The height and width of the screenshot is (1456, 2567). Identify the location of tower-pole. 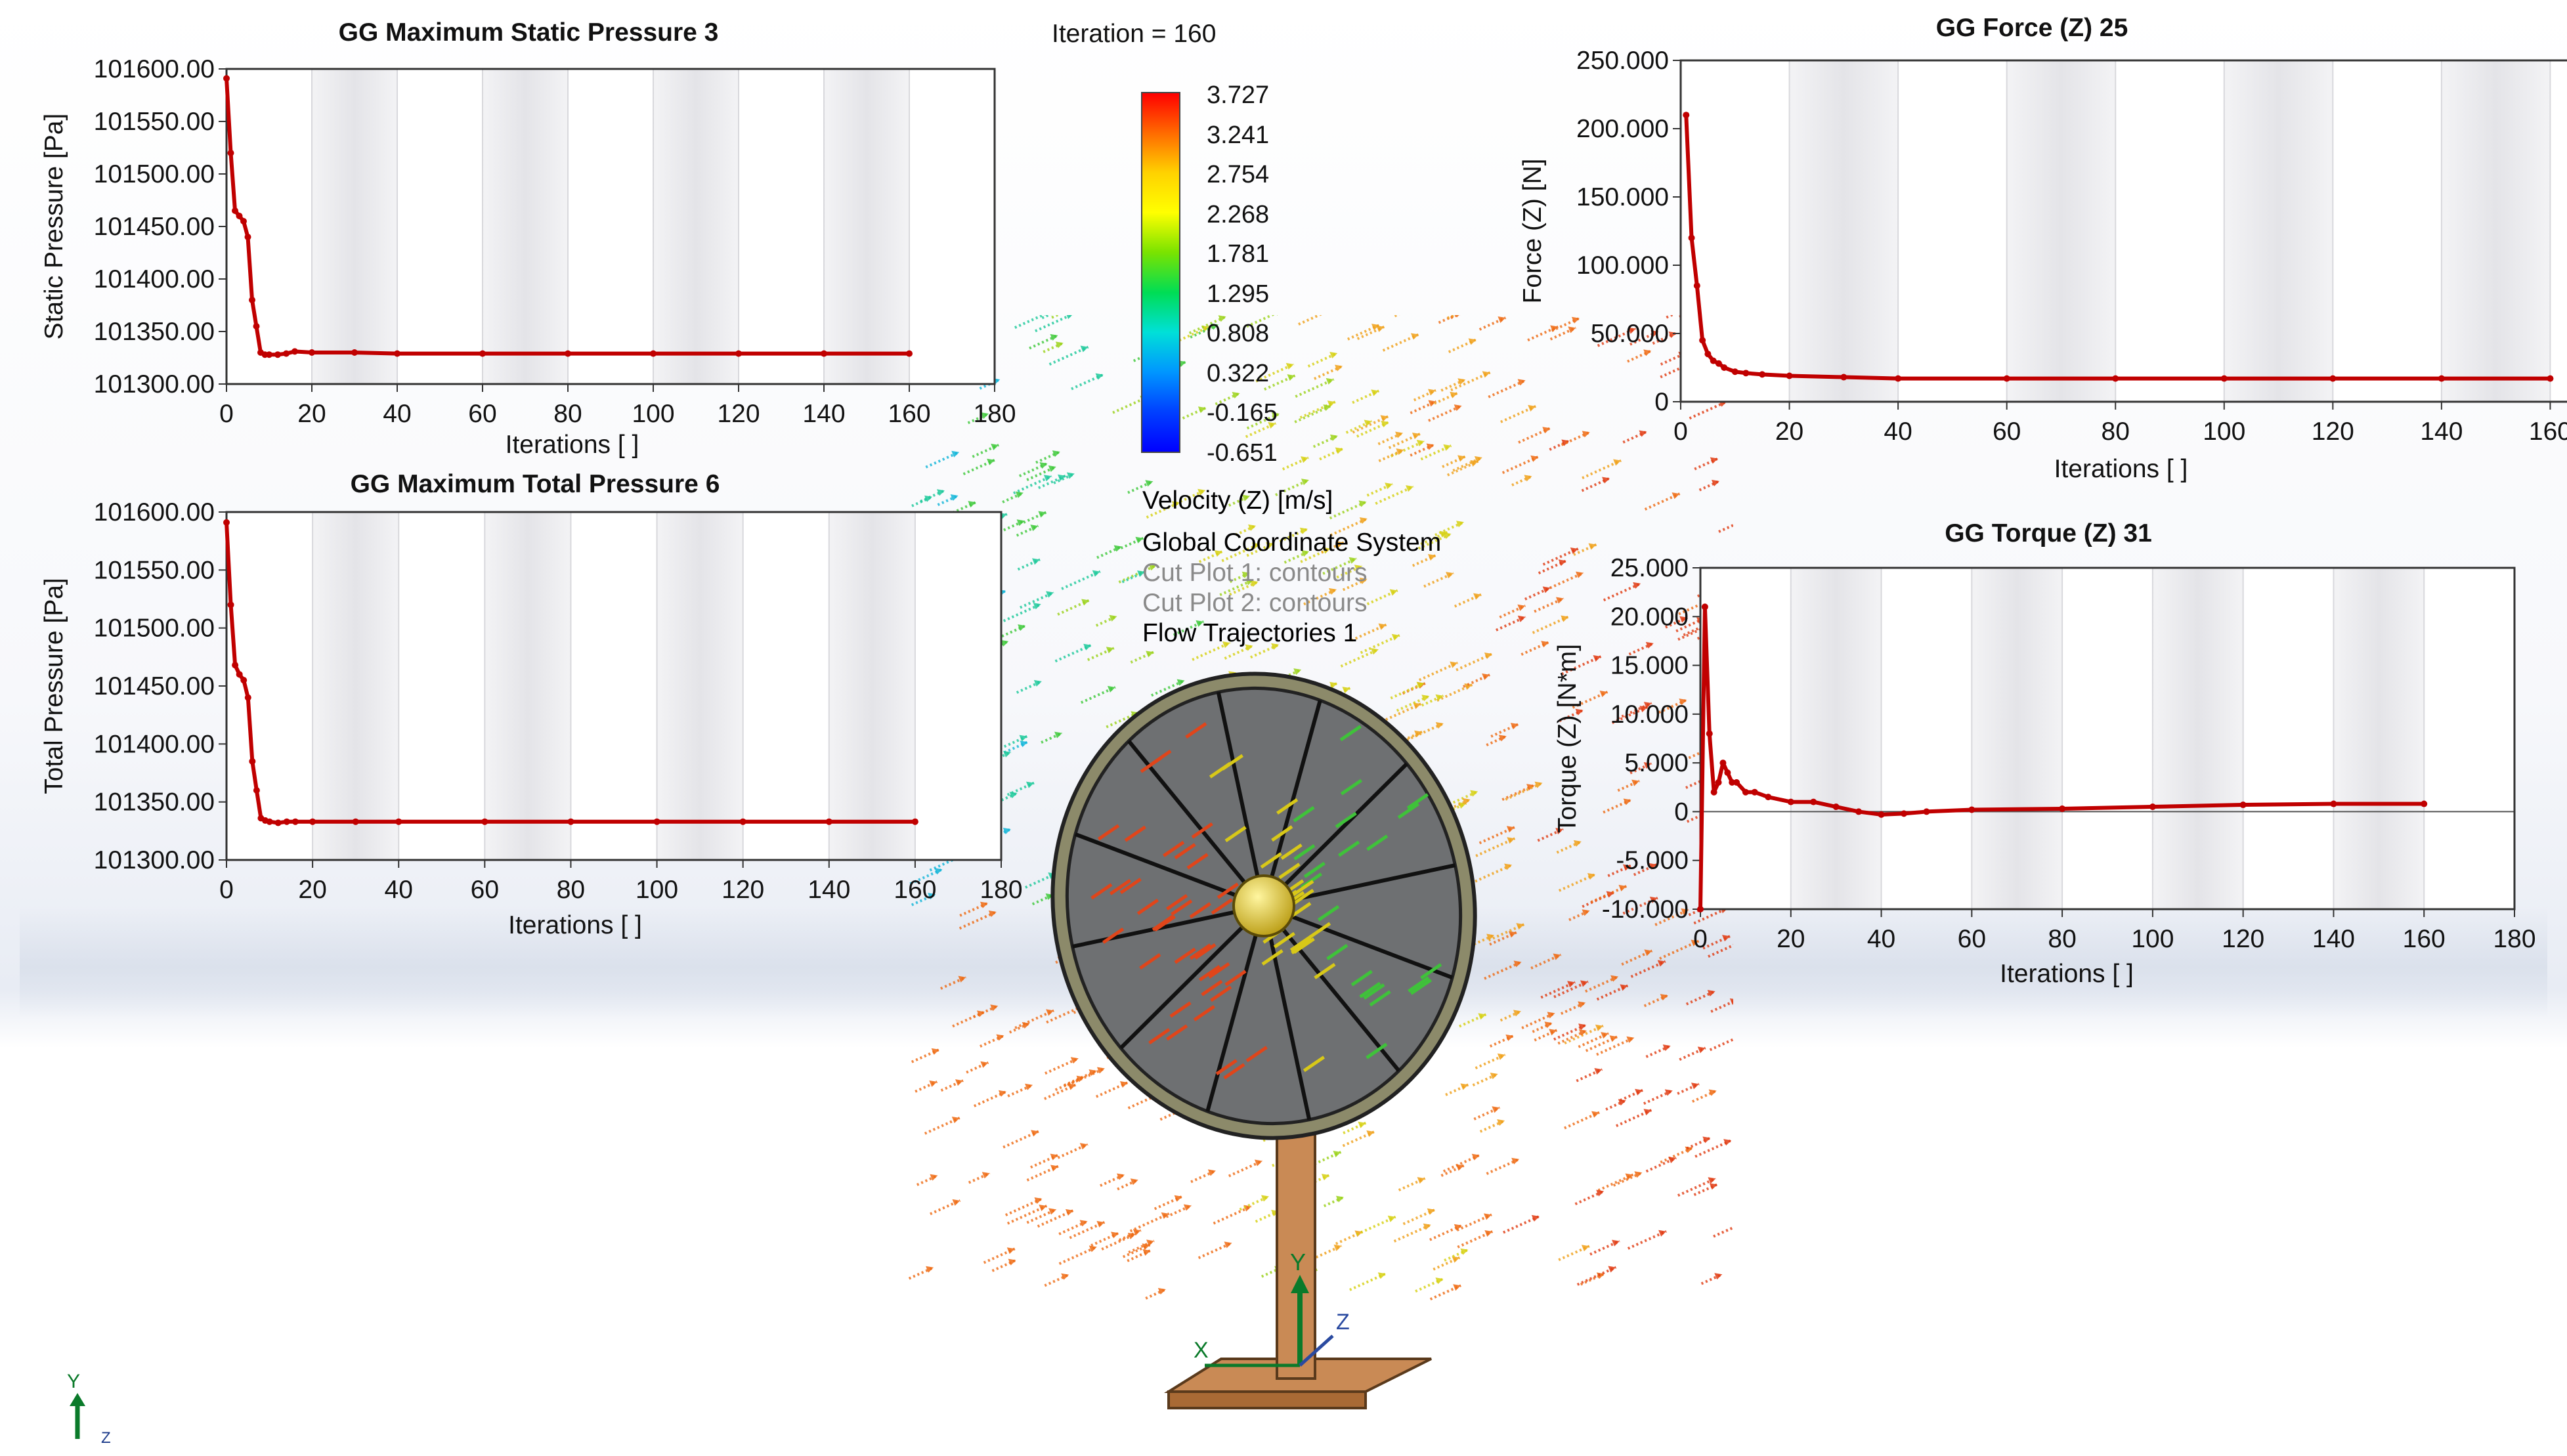
(1296, 1241).